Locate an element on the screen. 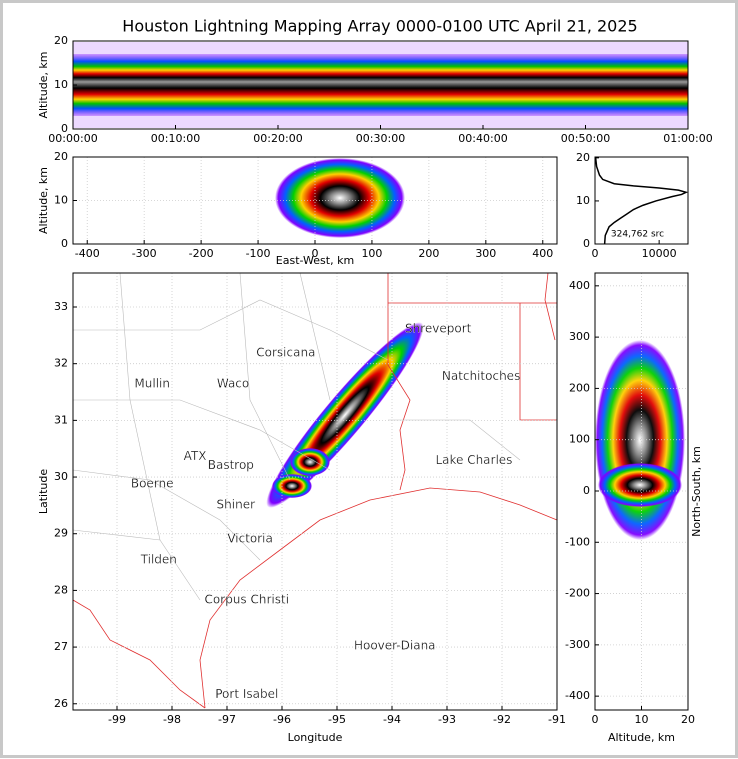 The width and height of the screenshot is (738, 759). x-tick-label: -91 is located at coordinates (557, 719).